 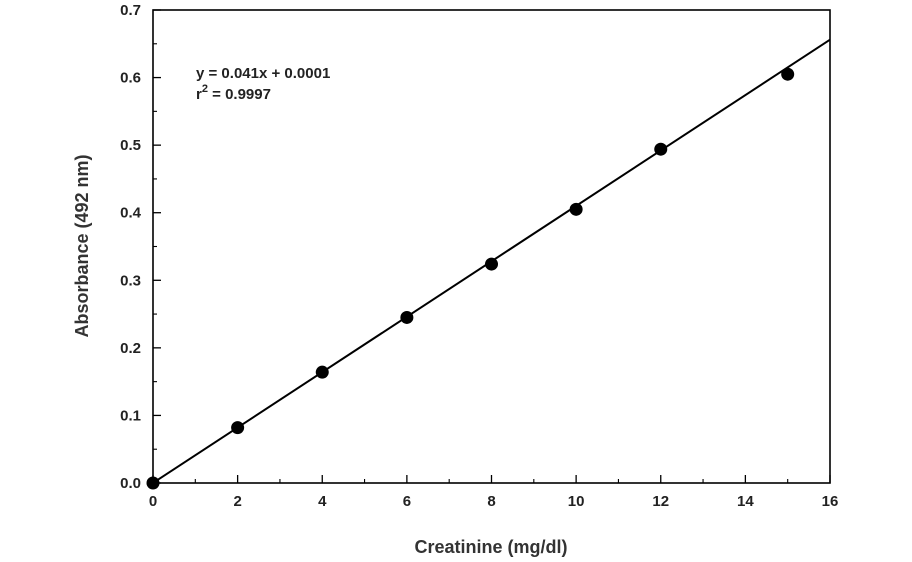 What do you see at coordinates (237, 501) in the screenshot?
I see `x-tick-label: 2` at bounding box center [237, 501].